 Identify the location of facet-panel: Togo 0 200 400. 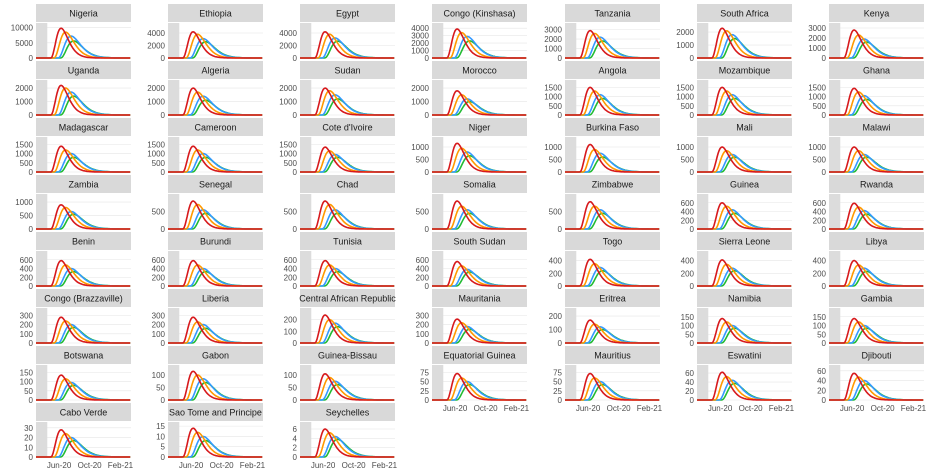
(604, 261).